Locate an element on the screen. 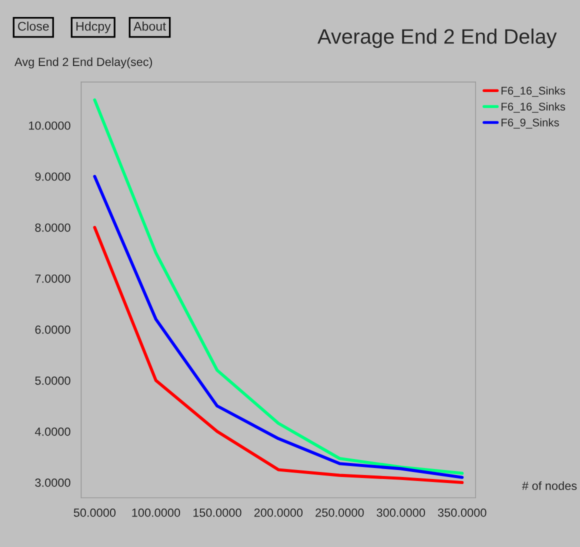 Image resolution: width=580 pixels, height=547 pixels. y-tick-label: 3.0000 is located at coordinates (52, 482).